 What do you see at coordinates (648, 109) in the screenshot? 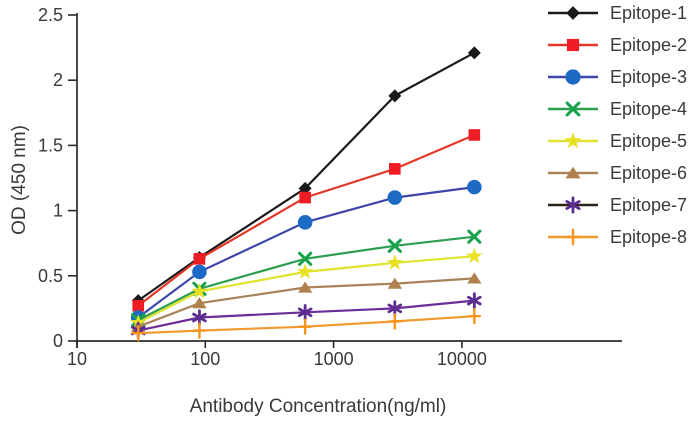
I see `legend-label: Epitope-4` at bounding box center [648, 109].